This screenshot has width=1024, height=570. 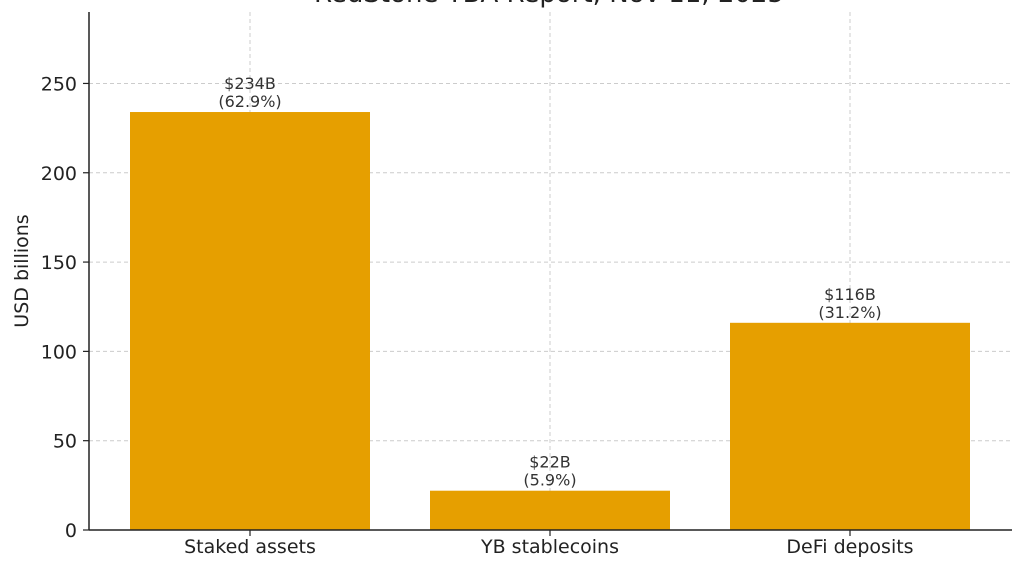 What do you see at coordinates (65, 307) in the screenshot?
I see `y-ticks: 0 50 100 150 200 250` at bounding box center [65, 307].